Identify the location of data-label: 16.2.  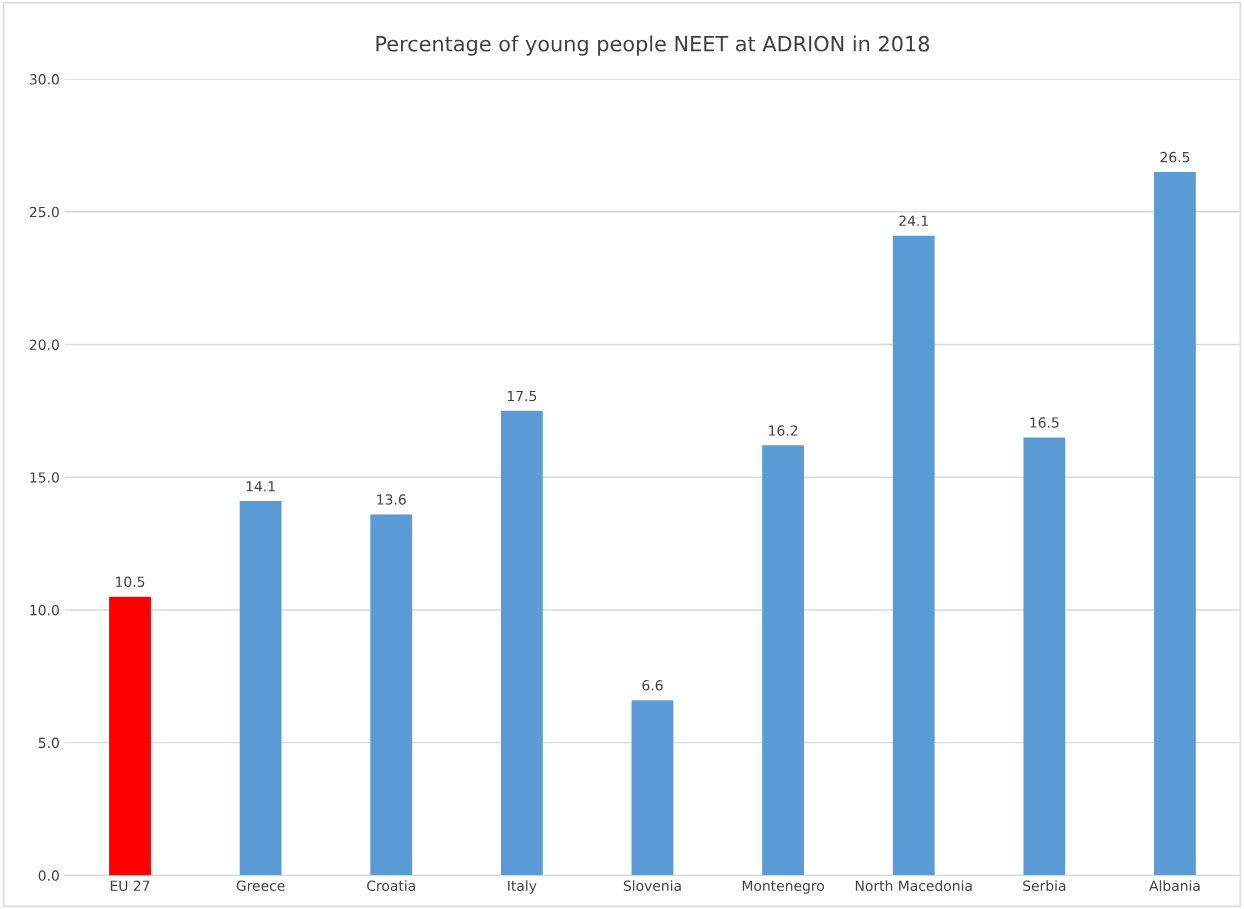
(783, 430).